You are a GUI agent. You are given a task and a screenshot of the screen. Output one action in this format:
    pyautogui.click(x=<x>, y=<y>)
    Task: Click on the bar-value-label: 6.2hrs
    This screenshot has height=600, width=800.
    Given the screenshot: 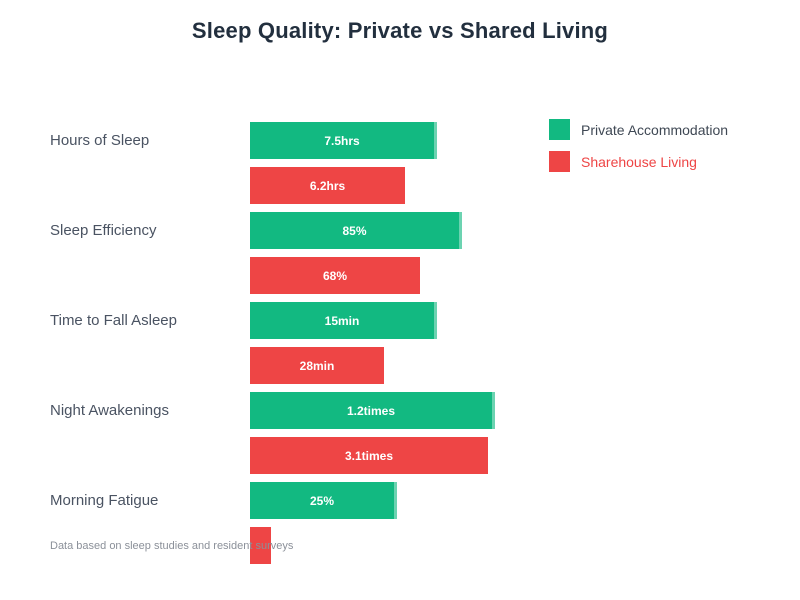 What is the action you would take?
    pyautogui.click(x=327, y=185)
    